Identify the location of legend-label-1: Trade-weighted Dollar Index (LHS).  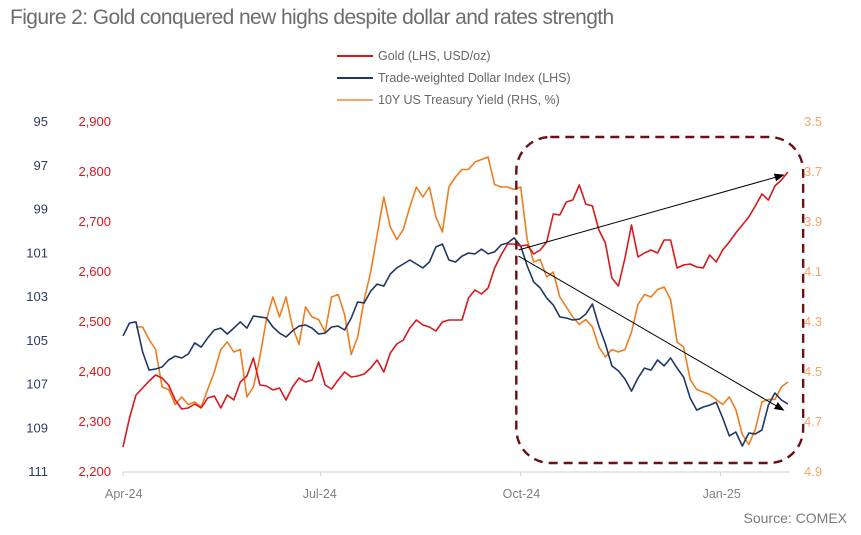
(474, 78).